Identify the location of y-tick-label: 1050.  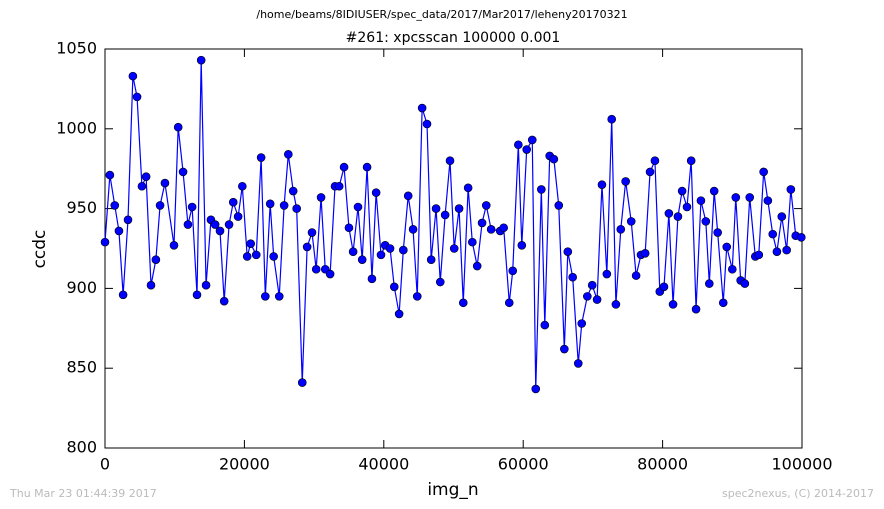
(76, 48).